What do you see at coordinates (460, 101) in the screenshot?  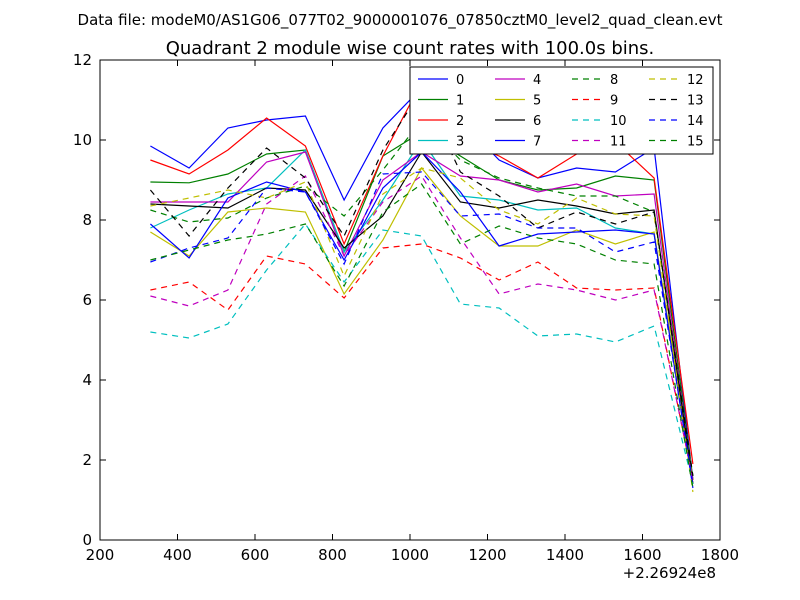 I see `legend-label-1: 1` at bounding box center [460, 101].